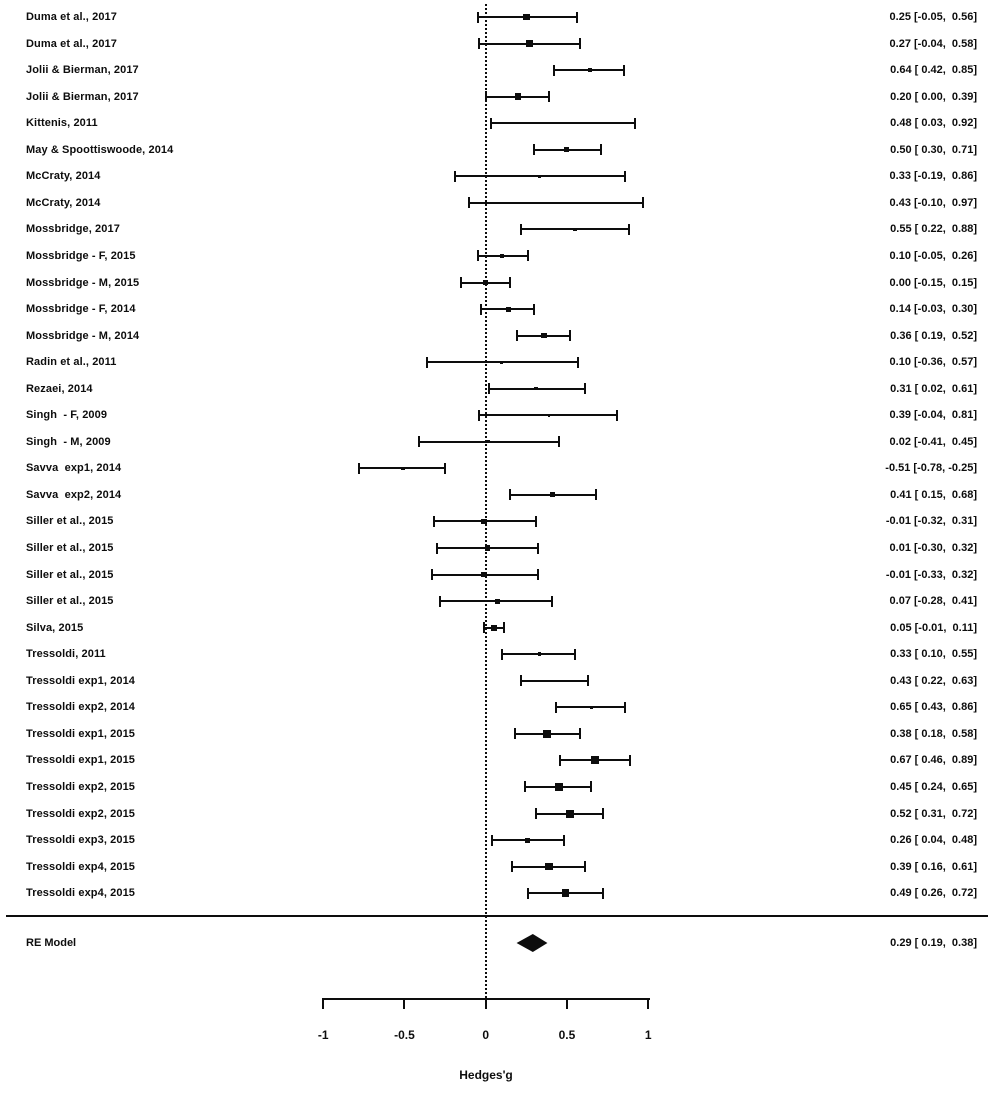 The image size is (1000, 1105). Describe the element at coordinates (933, 43) in the screenshot. I see `study-value: 0.27 [-0.04, 0.58]` at that location.